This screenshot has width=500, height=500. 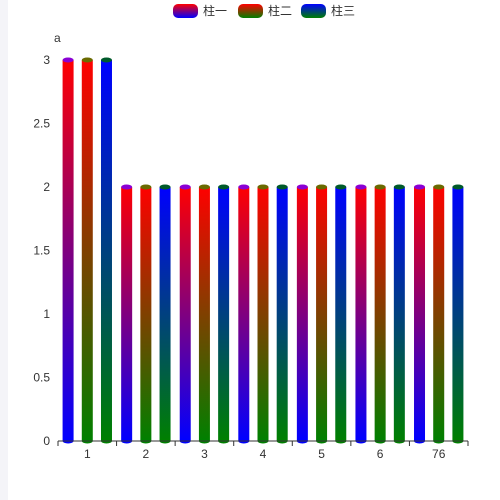 What do you see at coordinates (380, 454) in the screenshot?
I see `x-tick-label: 6` at bounding box center [380, 454].